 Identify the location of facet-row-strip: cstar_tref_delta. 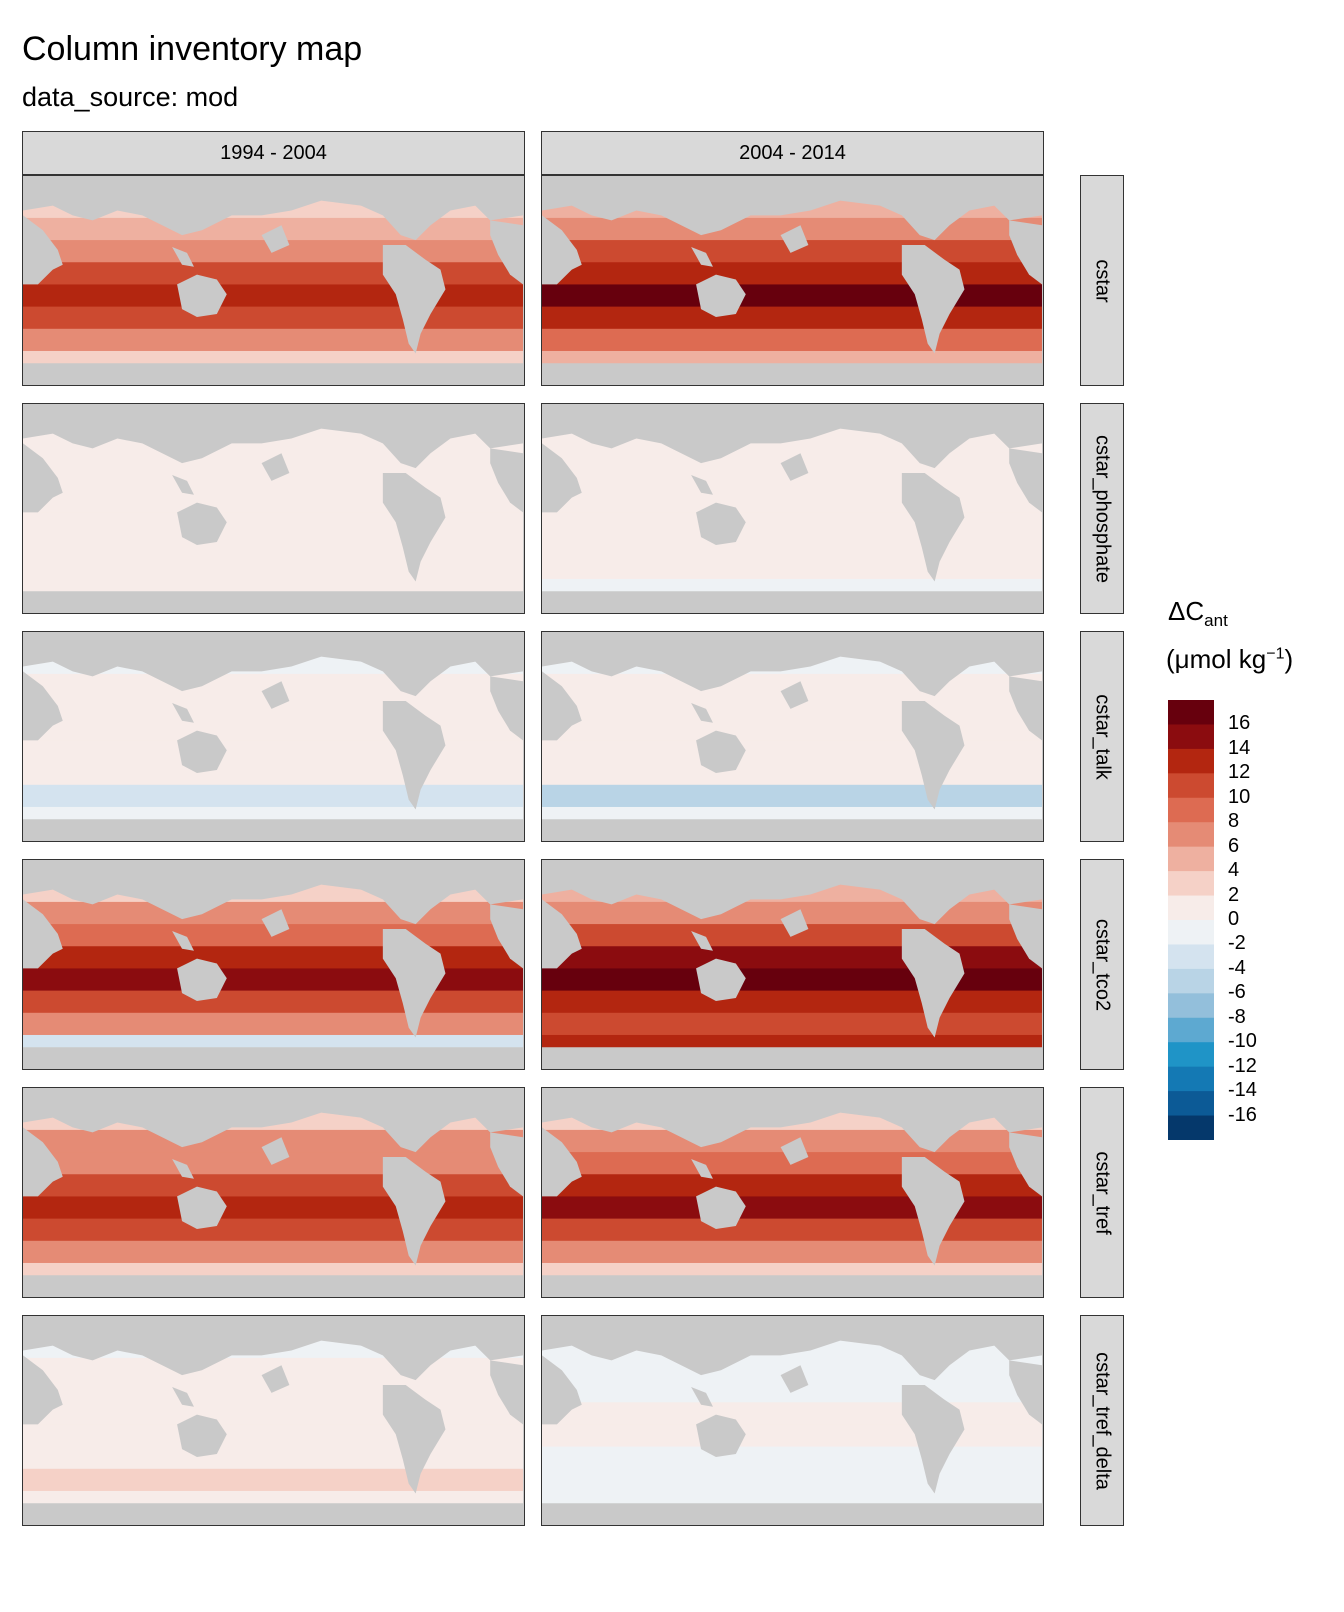
(1102, 1420).